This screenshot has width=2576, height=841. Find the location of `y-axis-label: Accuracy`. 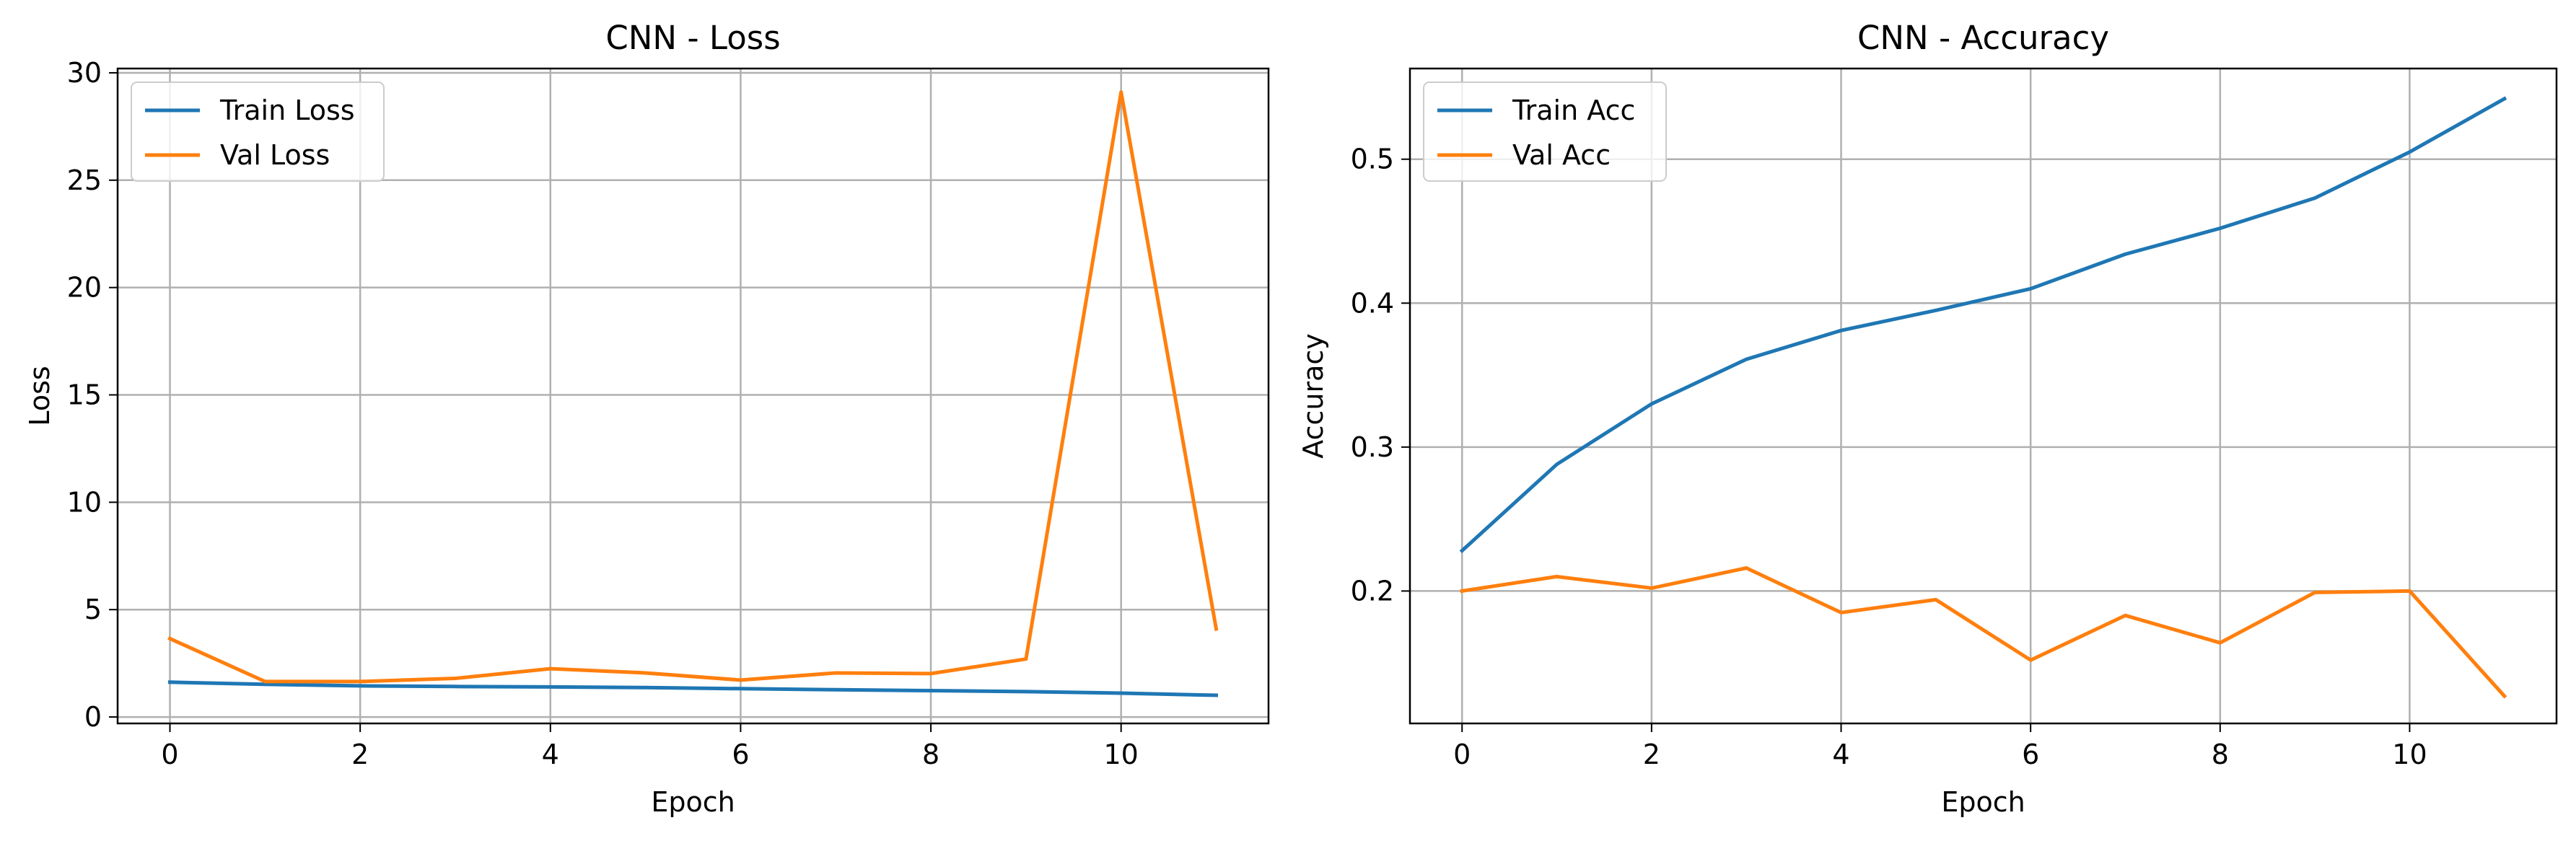

y-axis-label: Accuracy is located at coordinates (1313, 396).